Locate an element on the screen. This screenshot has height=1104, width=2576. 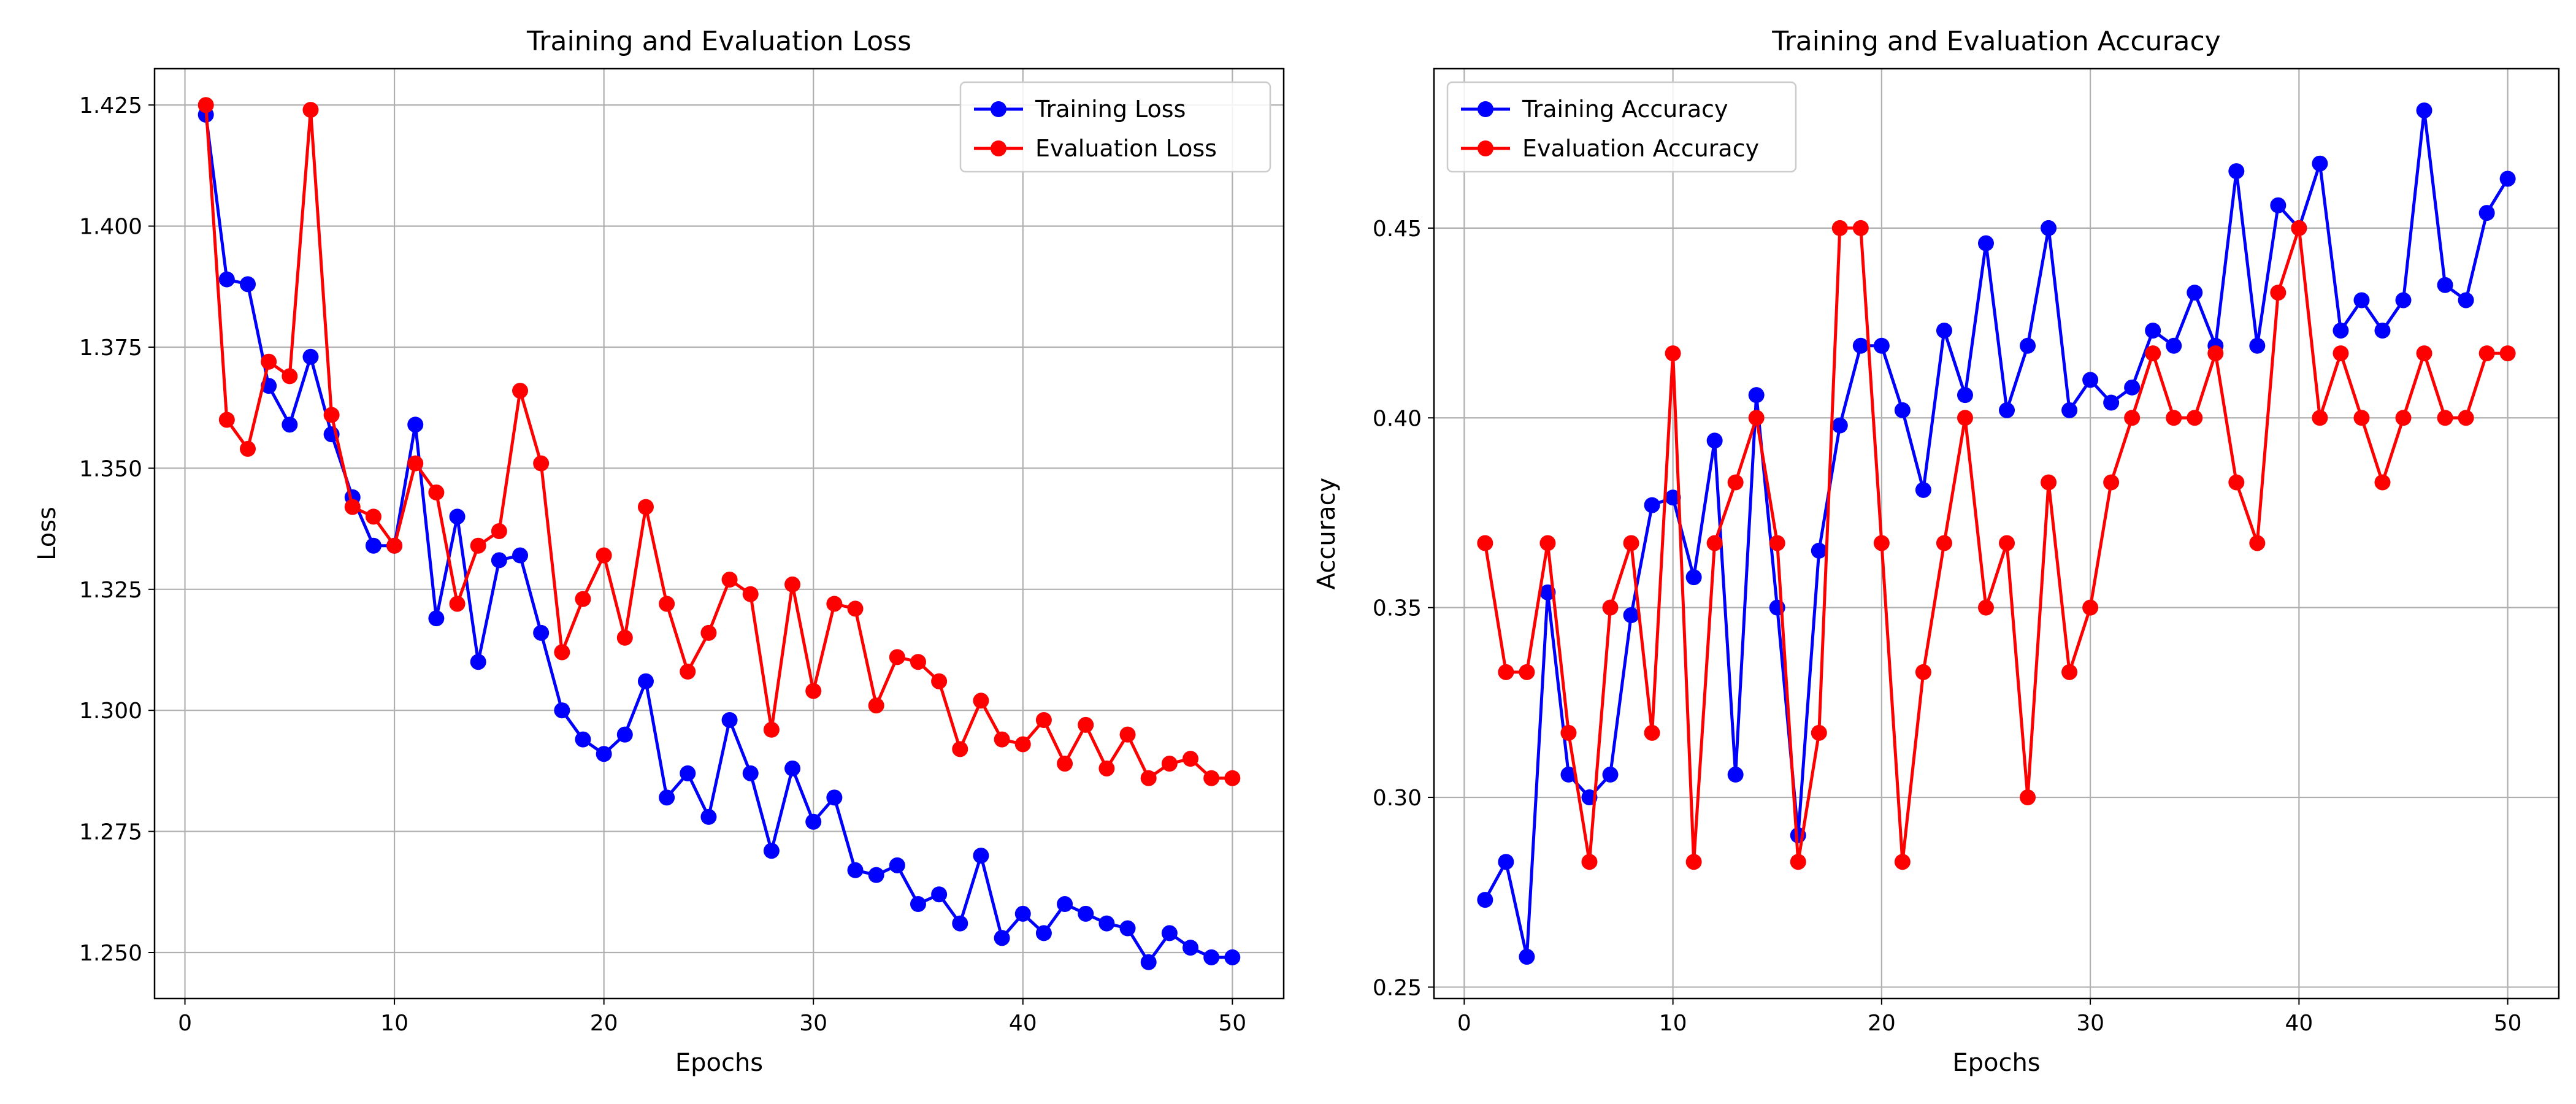
loss-x-tick-label: 40 is located at coordinates (1023, 1023).